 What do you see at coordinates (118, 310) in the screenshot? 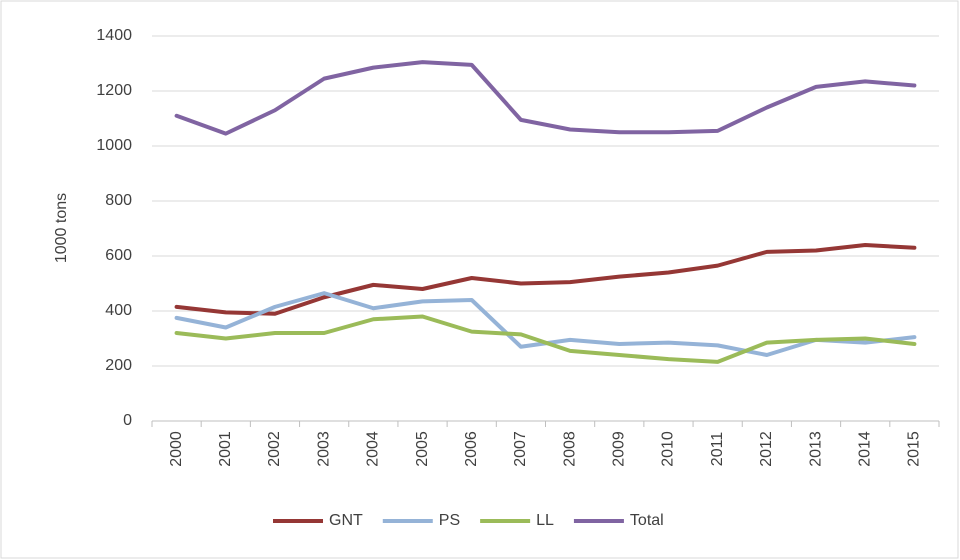
I see `y-tick-label: 400` at bounding box center [118, 310].